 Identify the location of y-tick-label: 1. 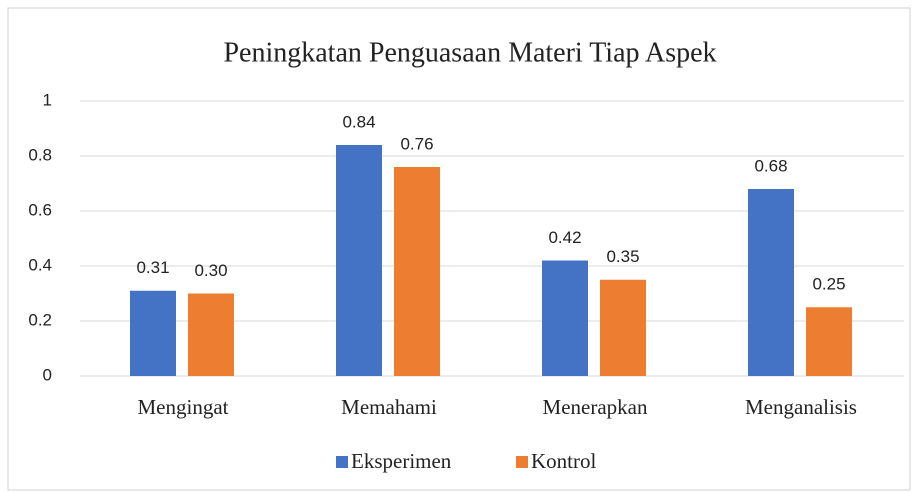
(47, 99).